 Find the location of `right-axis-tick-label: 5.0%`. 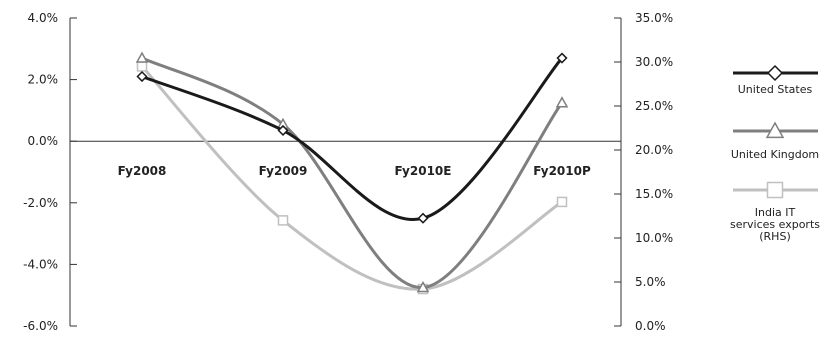

right-axis-tick-label: 5.0% is located at coordinates (650, 282).